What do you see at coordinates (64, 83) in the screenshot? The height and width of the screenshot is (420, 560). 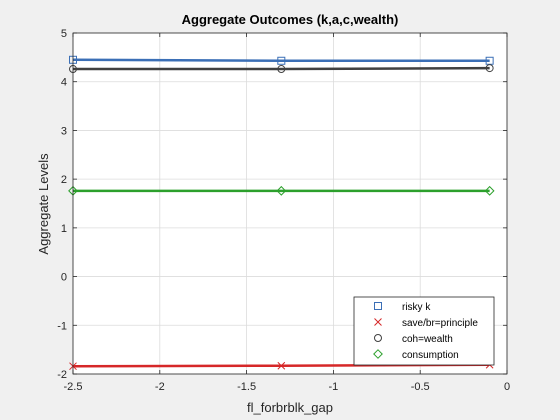 I see `y-tick-label: 4` at bounding box center [64, 83].